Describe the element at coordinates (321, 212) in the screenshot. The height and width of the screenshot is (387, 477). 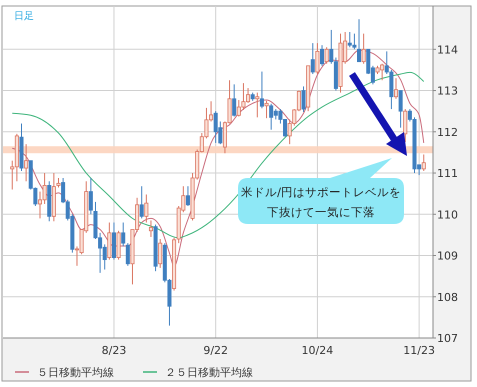
I see `annotation: 下抜けて一気に下落` at that location.